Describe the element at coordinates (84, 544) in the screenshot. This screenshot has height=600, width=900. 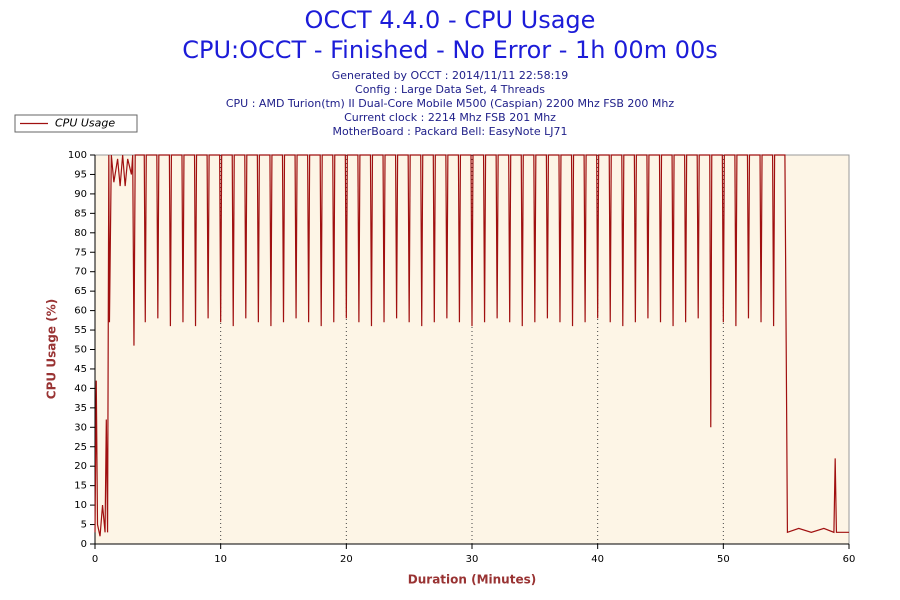
I see `y-tick-label: 0` at that location.